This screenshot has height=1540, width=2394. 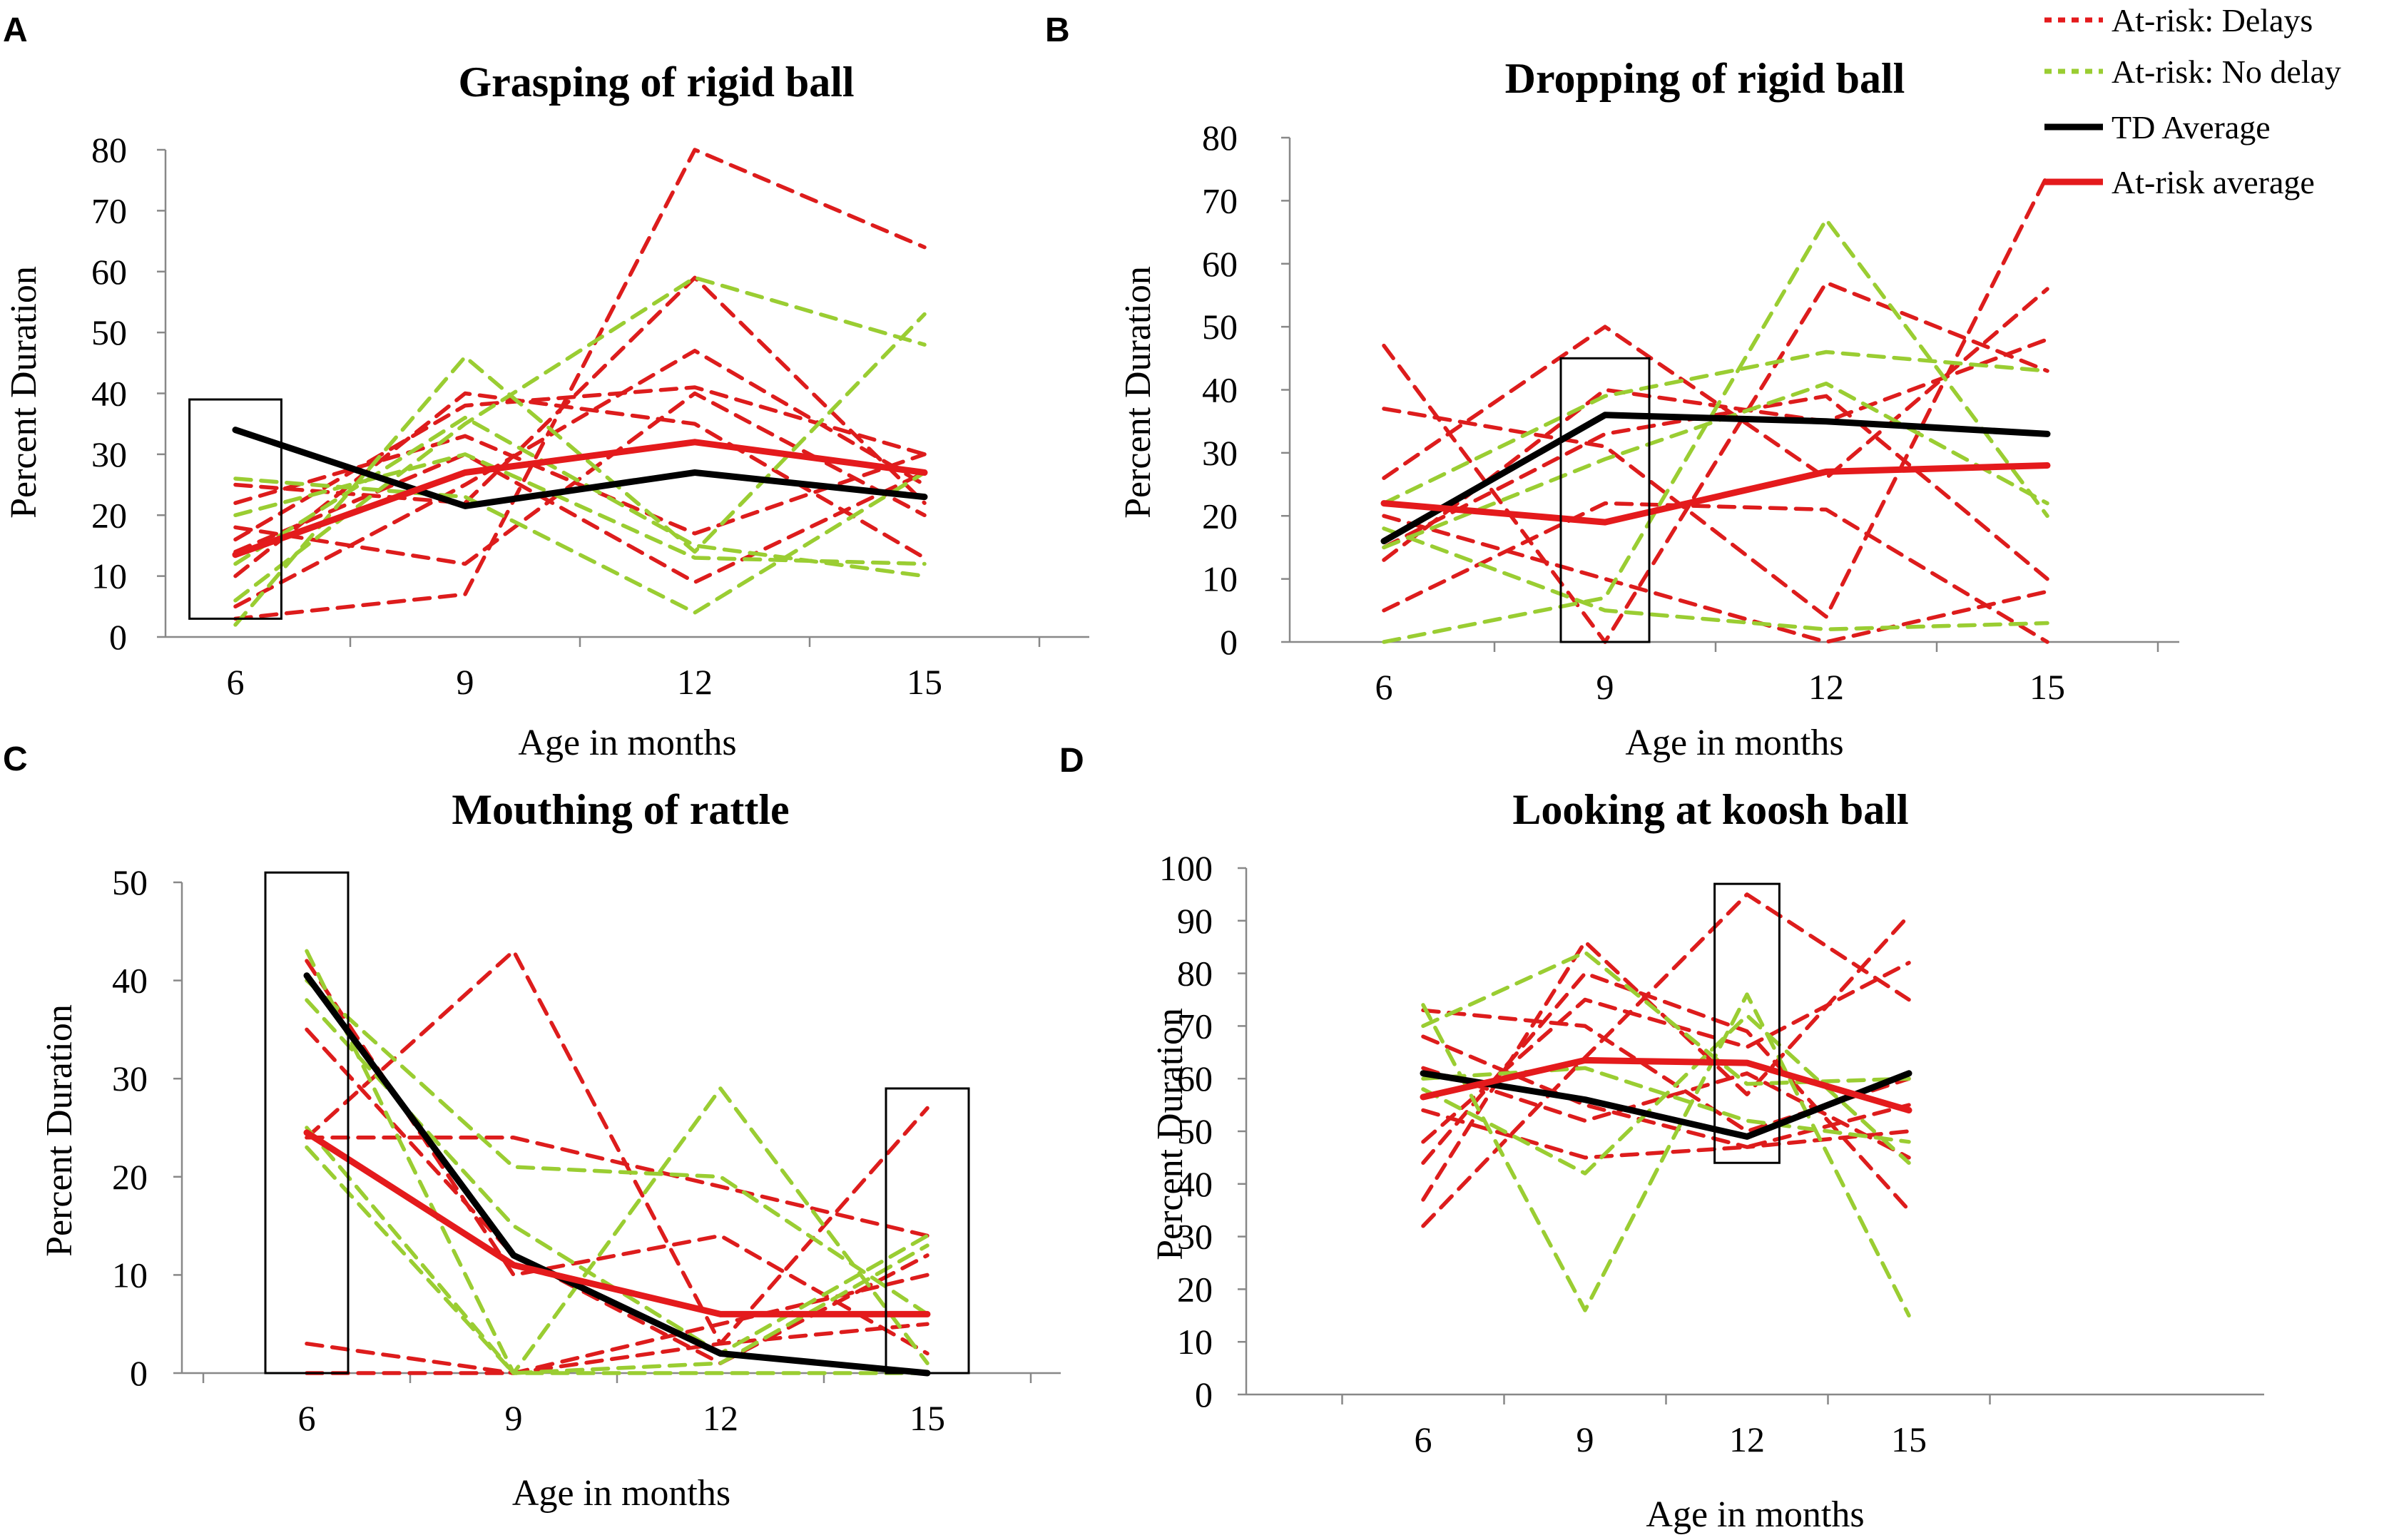 What do you see at coordinates (1071, 761) in the screenshot?
I see `panel-letter: D` at bounding box center [1071, 761].